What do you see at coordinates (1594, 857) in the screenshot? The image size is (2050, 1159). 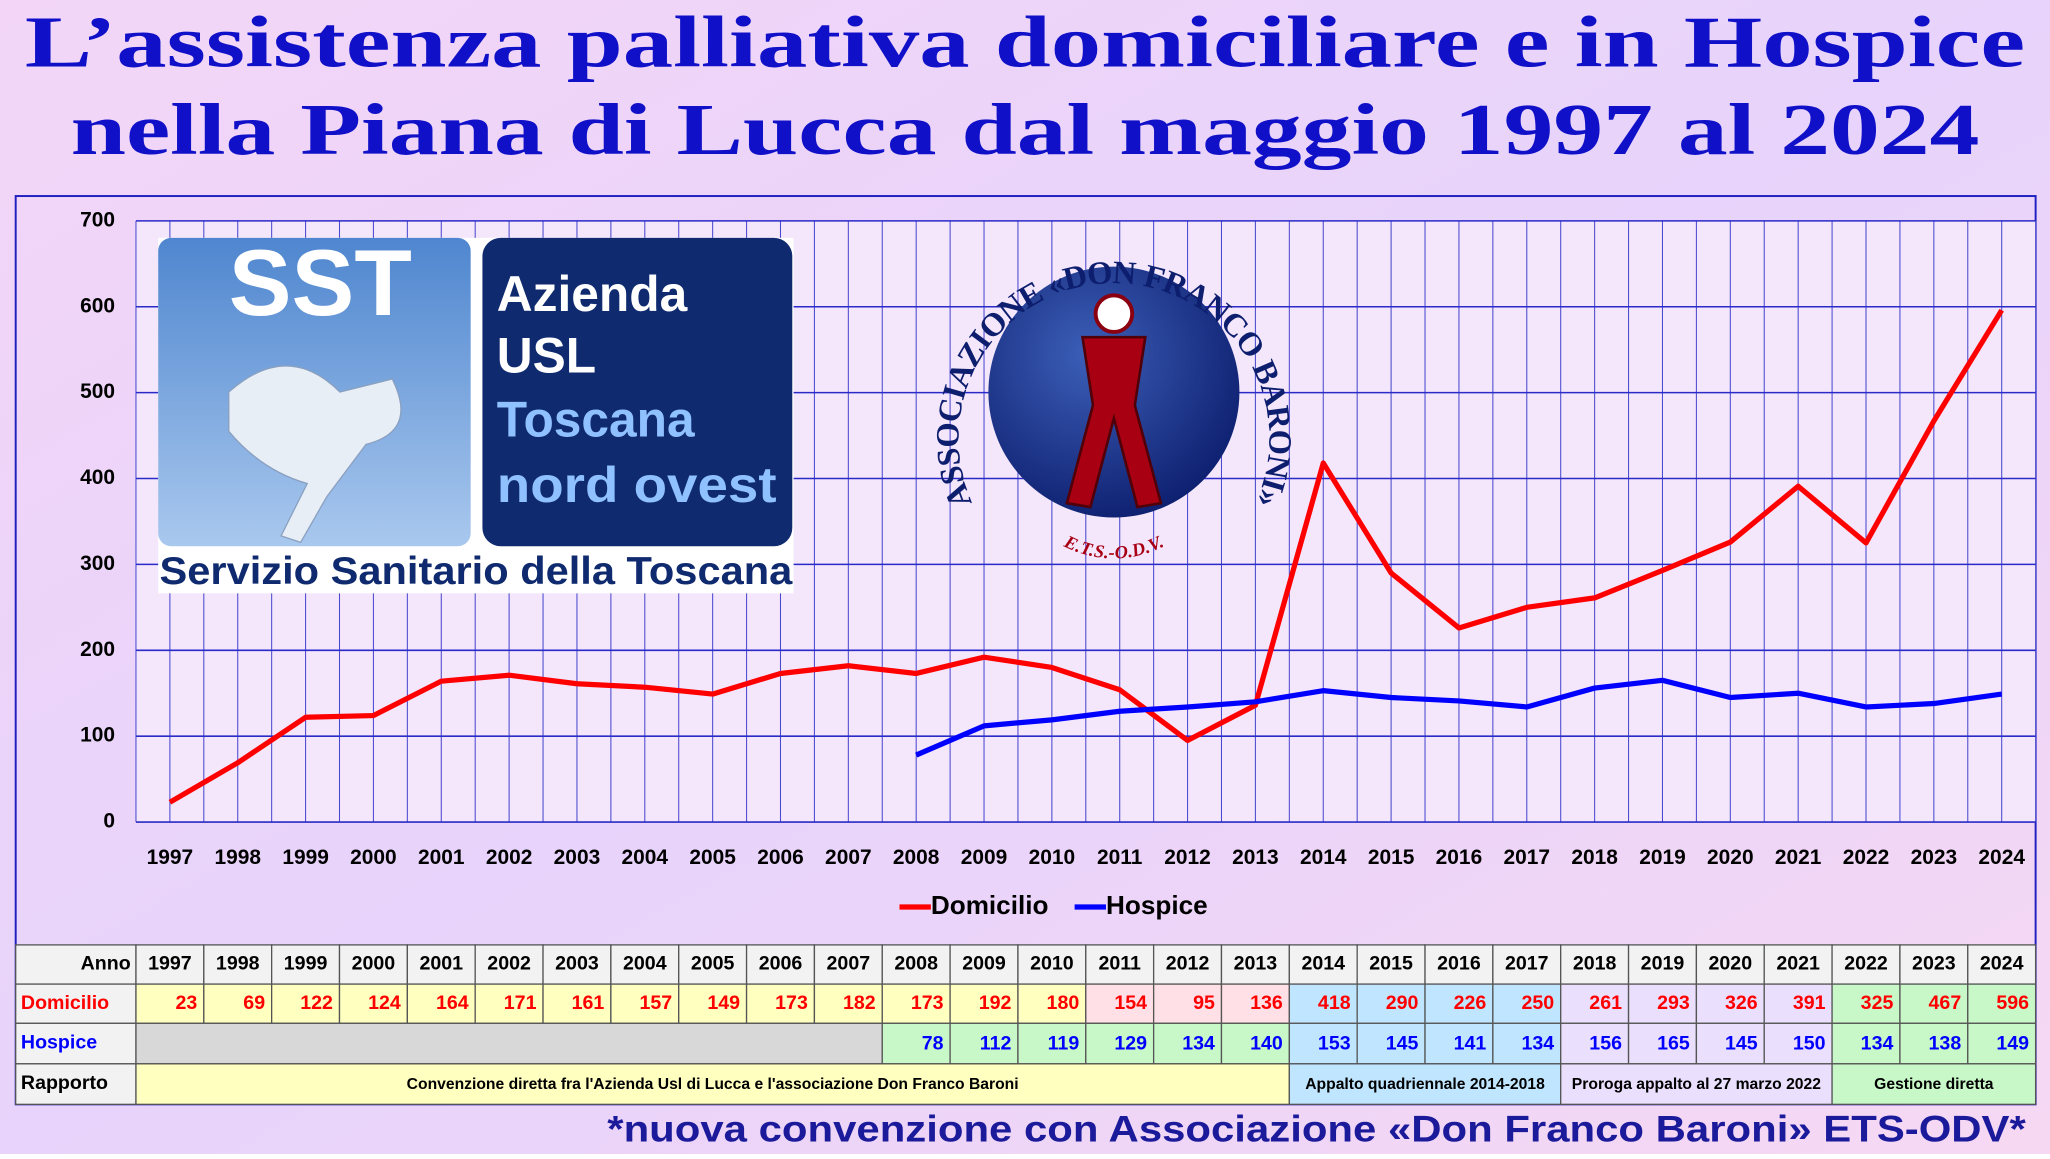 I see `x-tick-label: 2018` at bounding box center [1594, 857].